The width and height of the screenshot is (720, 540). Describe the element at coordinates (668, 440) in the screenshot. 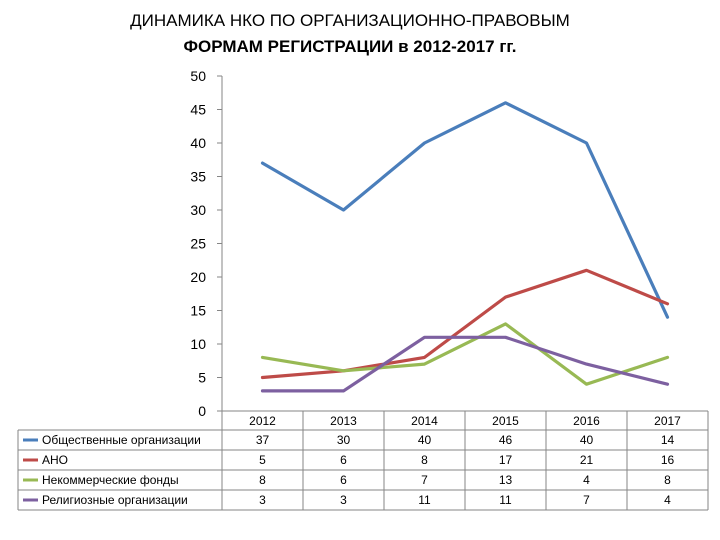

I see `data-table-cell: 14` at that location.